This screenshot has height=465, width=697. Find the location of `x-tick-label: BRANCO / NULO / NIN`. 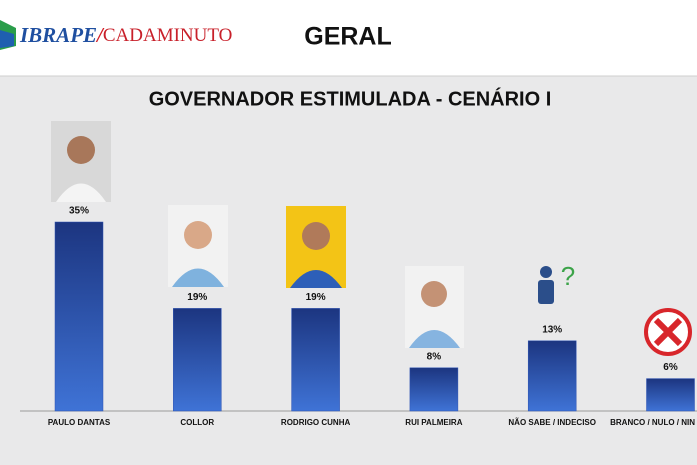

x-tick-label: BRANCO / NULO / NIN is located at coordinates (652, 422).